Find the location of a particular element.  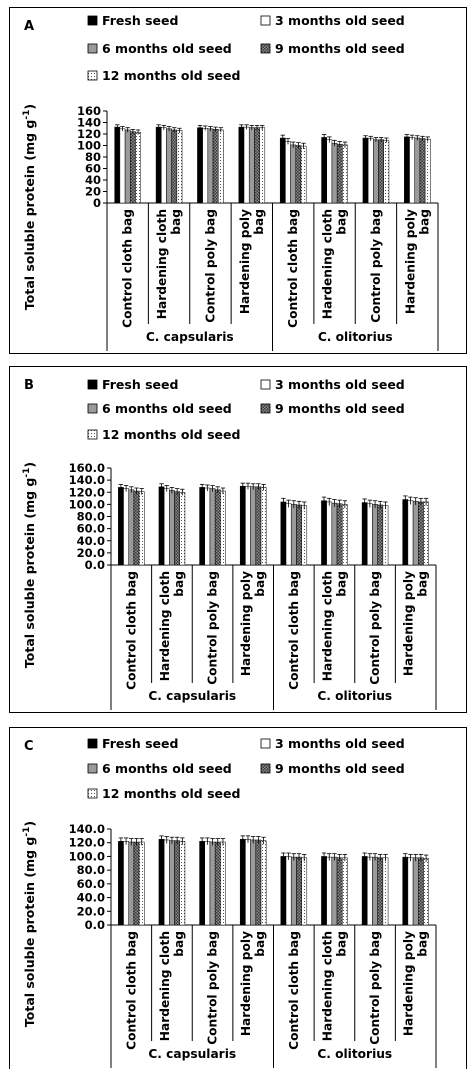

panel-letter: A is located at coordinates (29, 26).